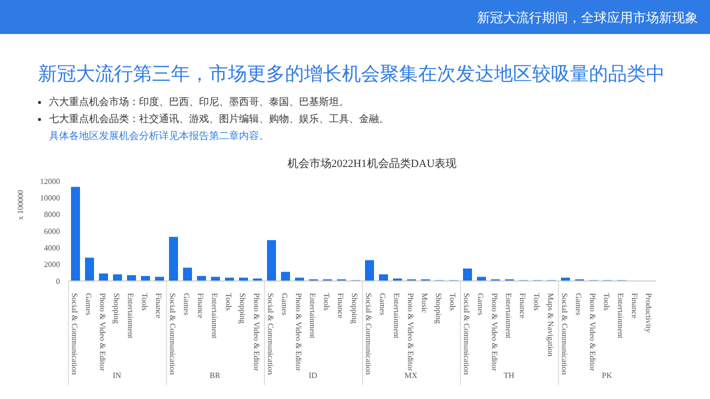 This screenshot has height=399, width=710. Describe the element at coordinates (58, 281) in the screenshot. I see `y-tick-label: 0` at that location.